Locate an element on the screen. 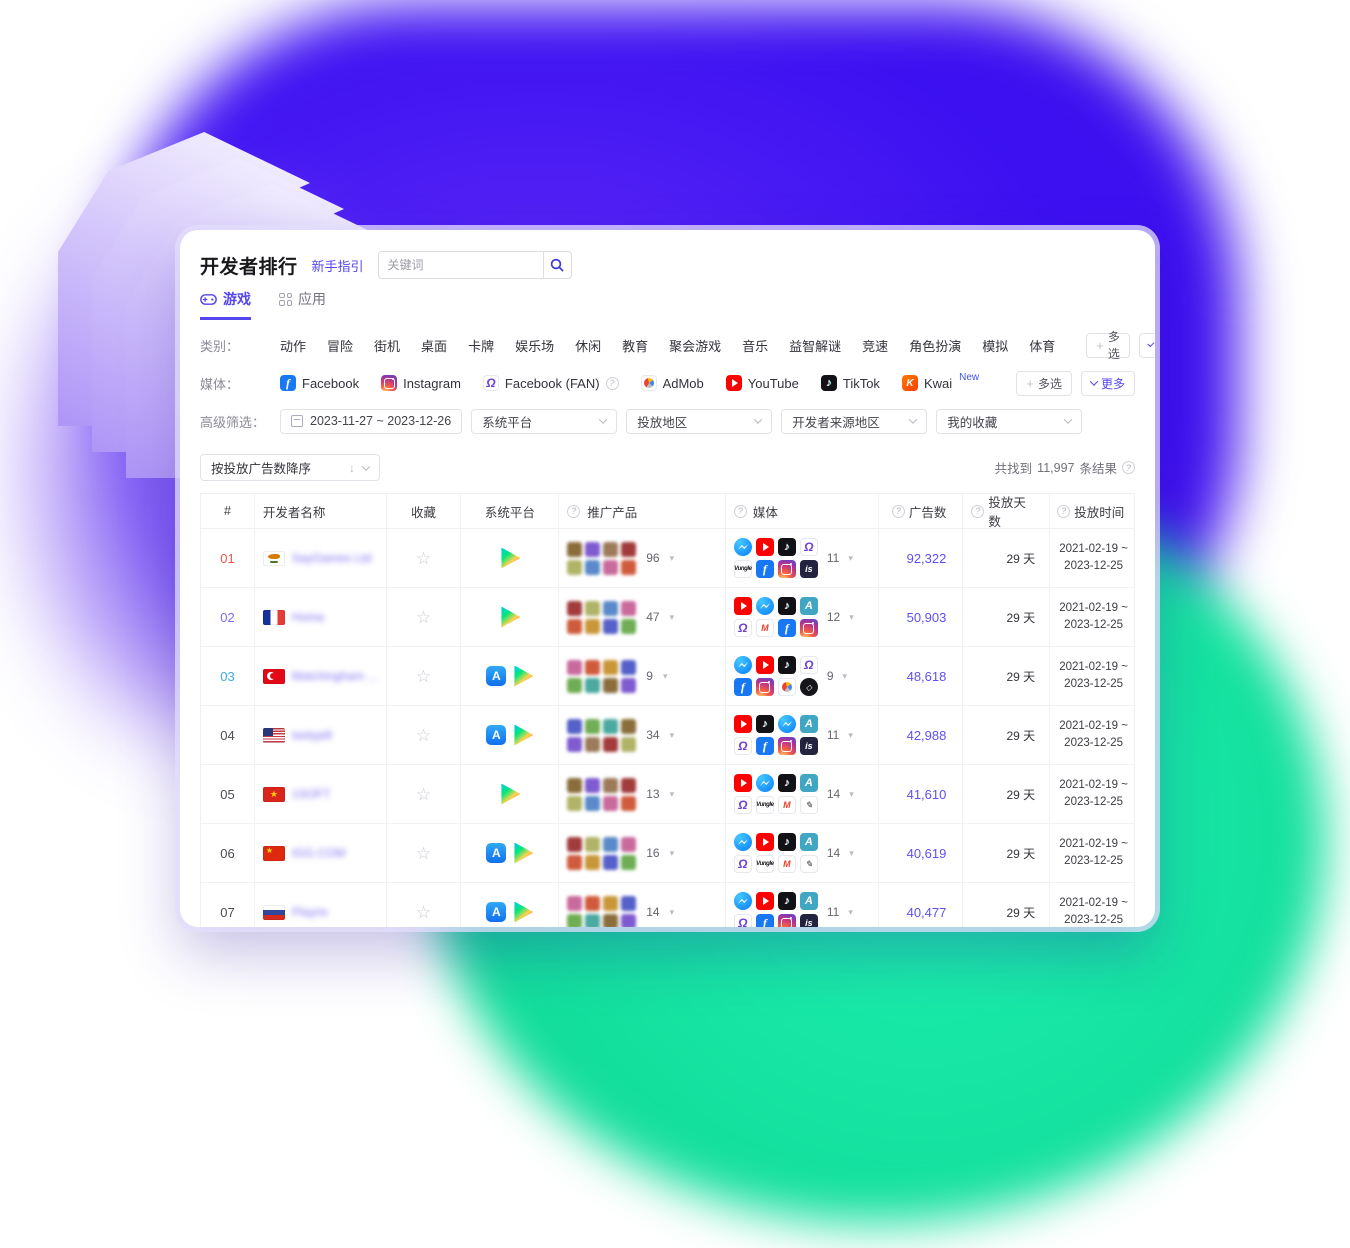  media-chip-kwai: K Kwai New is located at coordinates (940, 381).